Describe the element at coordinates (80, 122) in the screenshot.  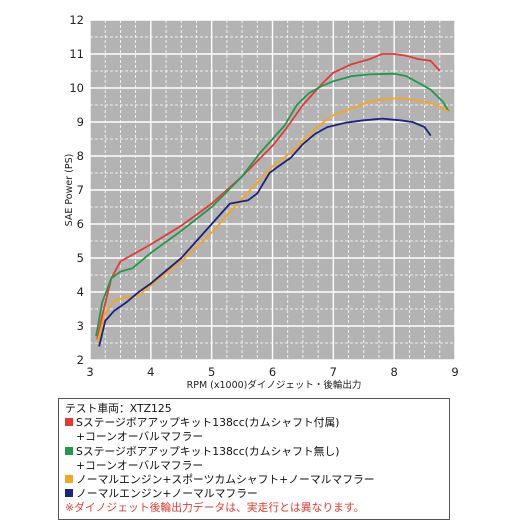
I see `y-tick-label: 9` at that location.